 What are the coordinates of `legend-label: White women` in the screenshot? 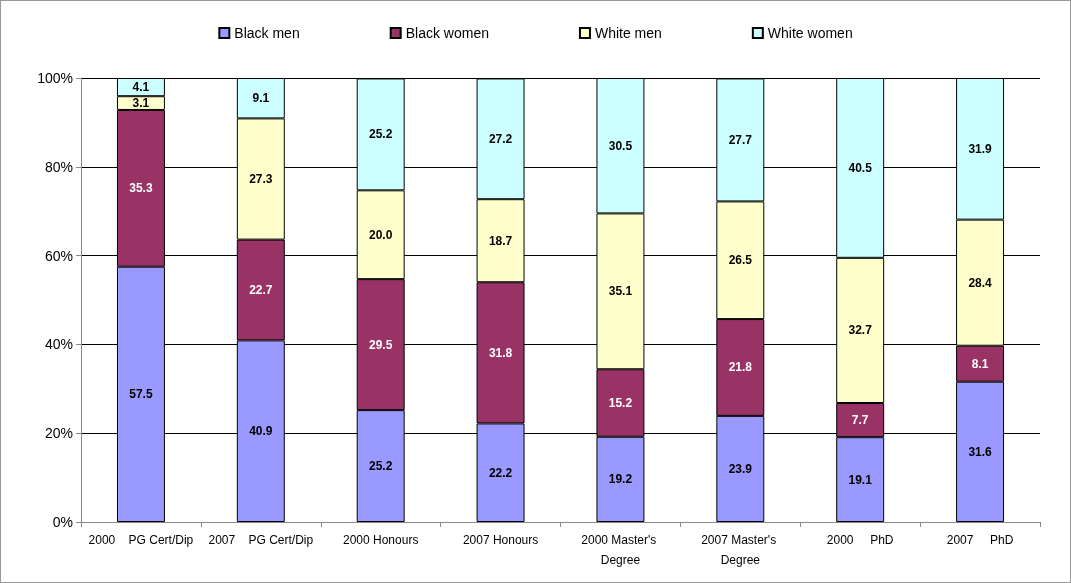 It's located at (810, 33).